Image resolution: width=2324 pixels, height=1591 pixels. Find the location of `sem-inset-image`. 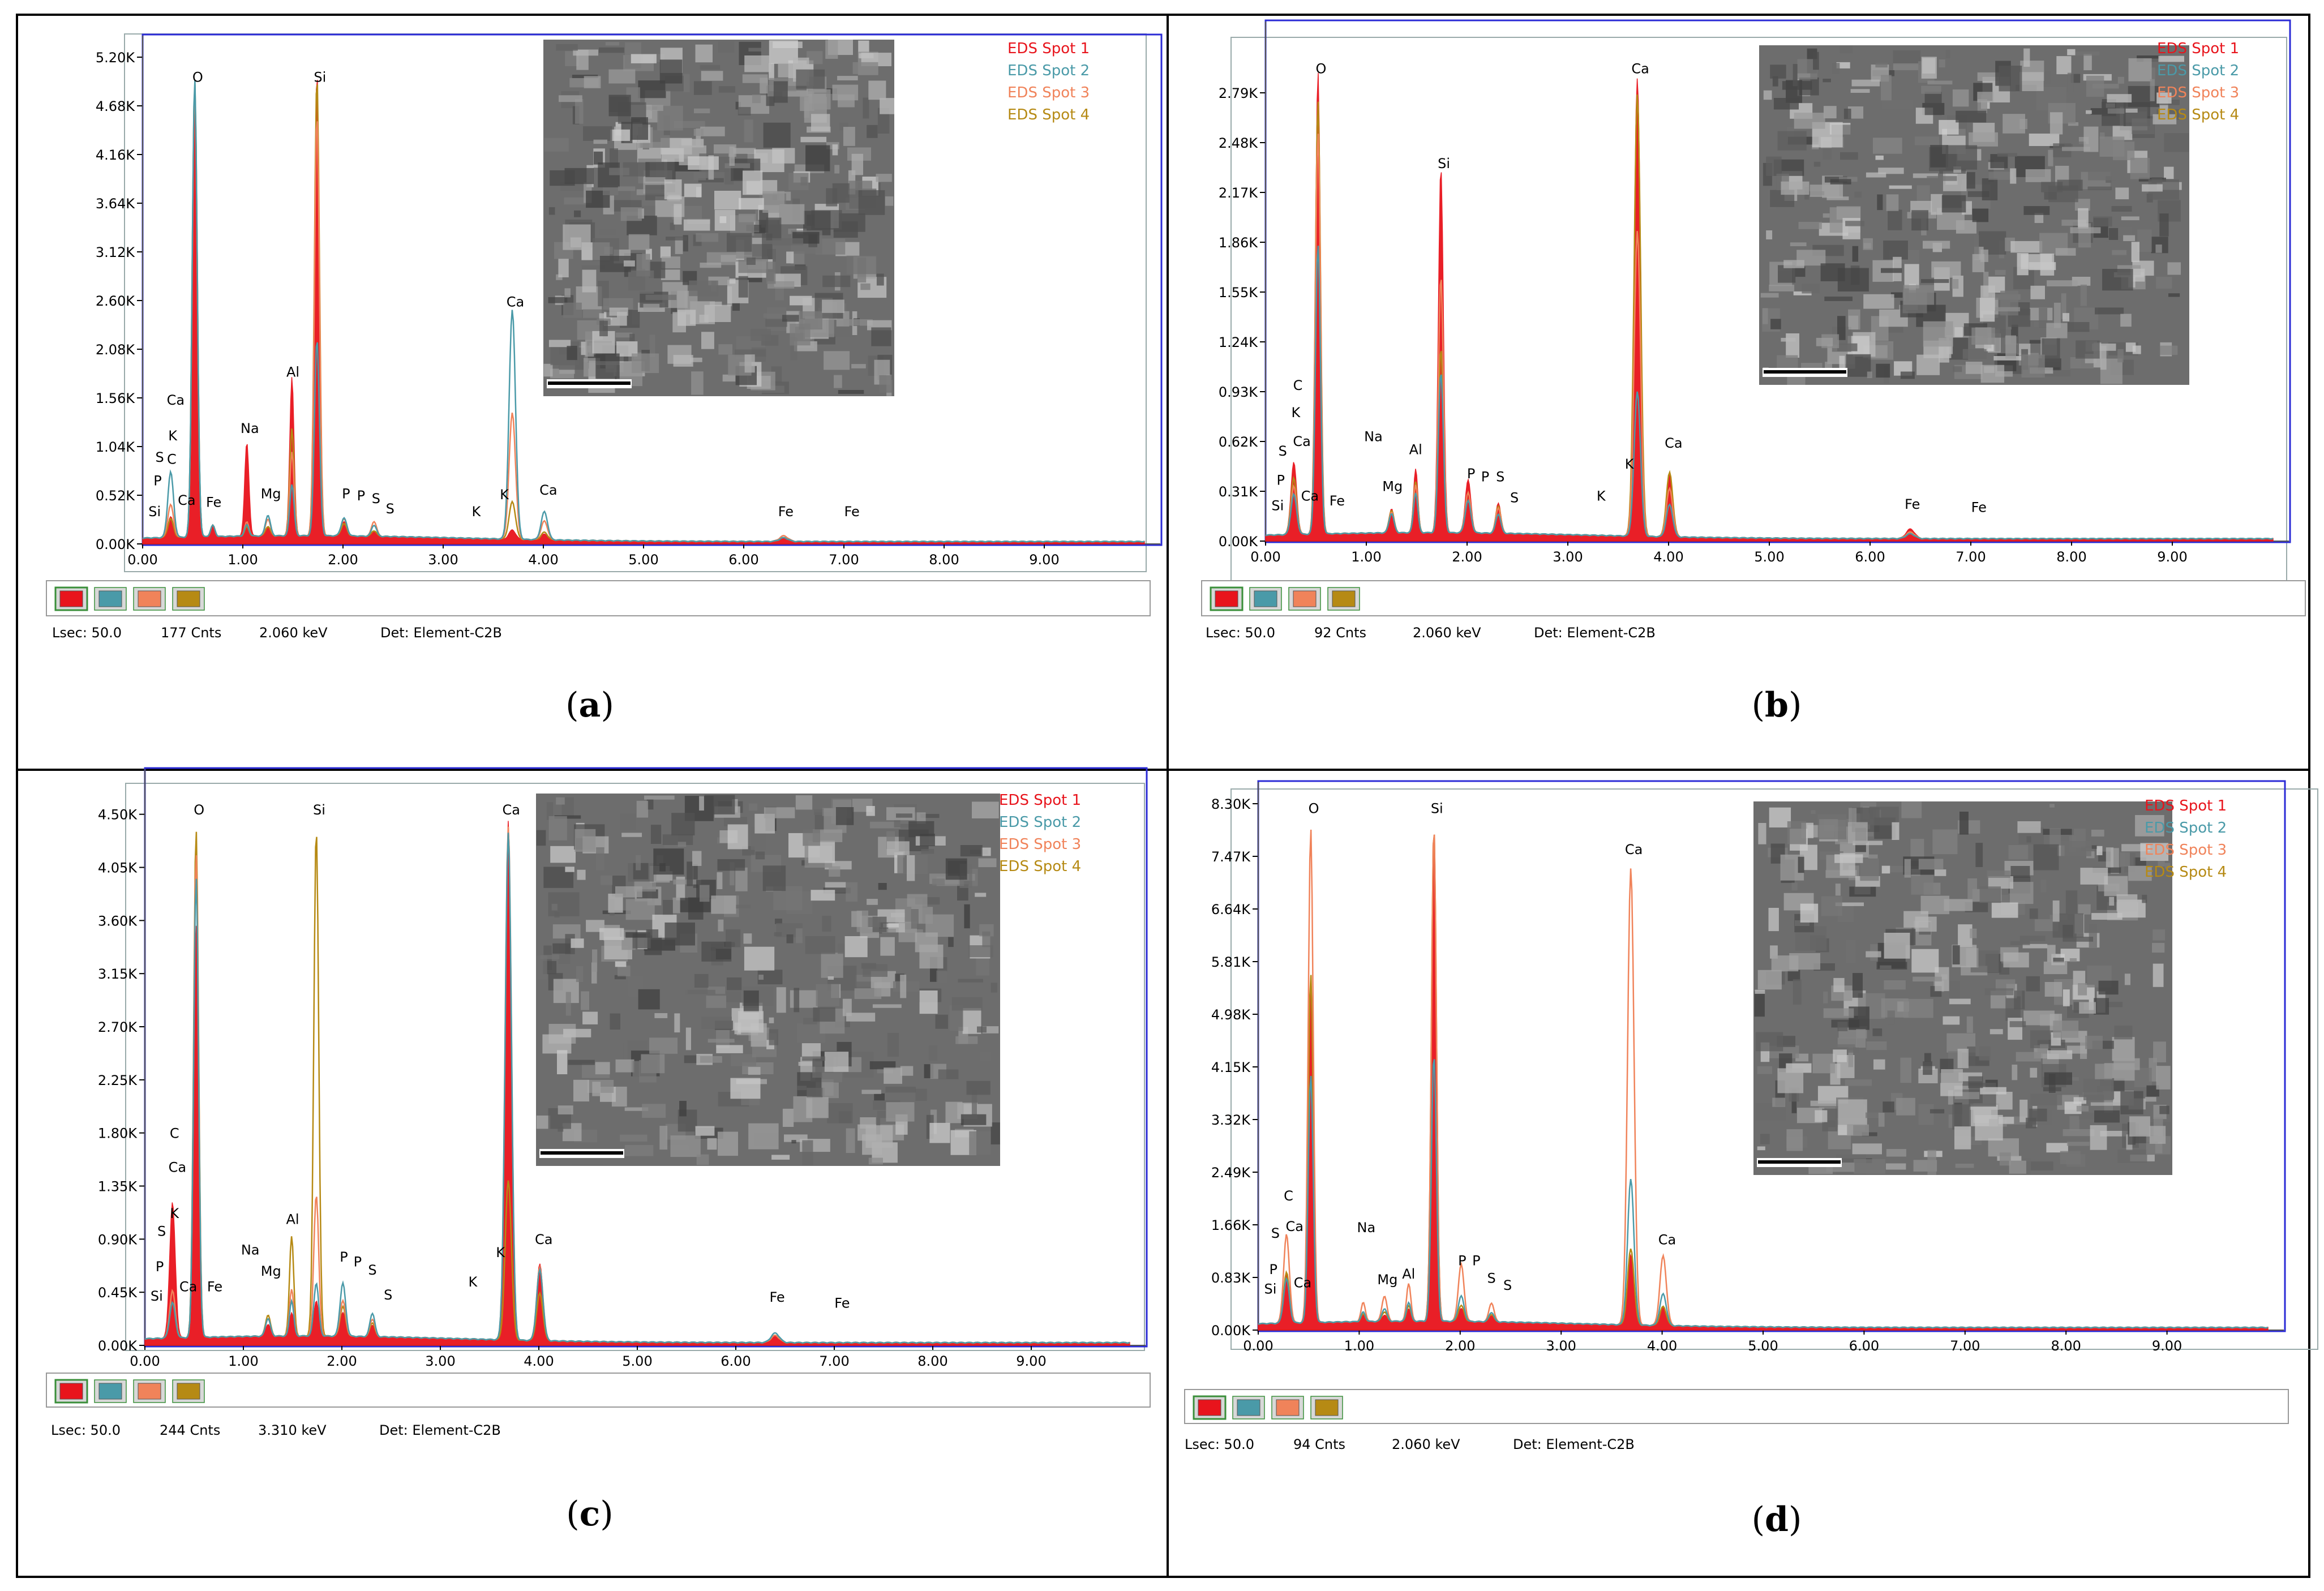

sem-inset-image is located at coordinates (1974, 215).